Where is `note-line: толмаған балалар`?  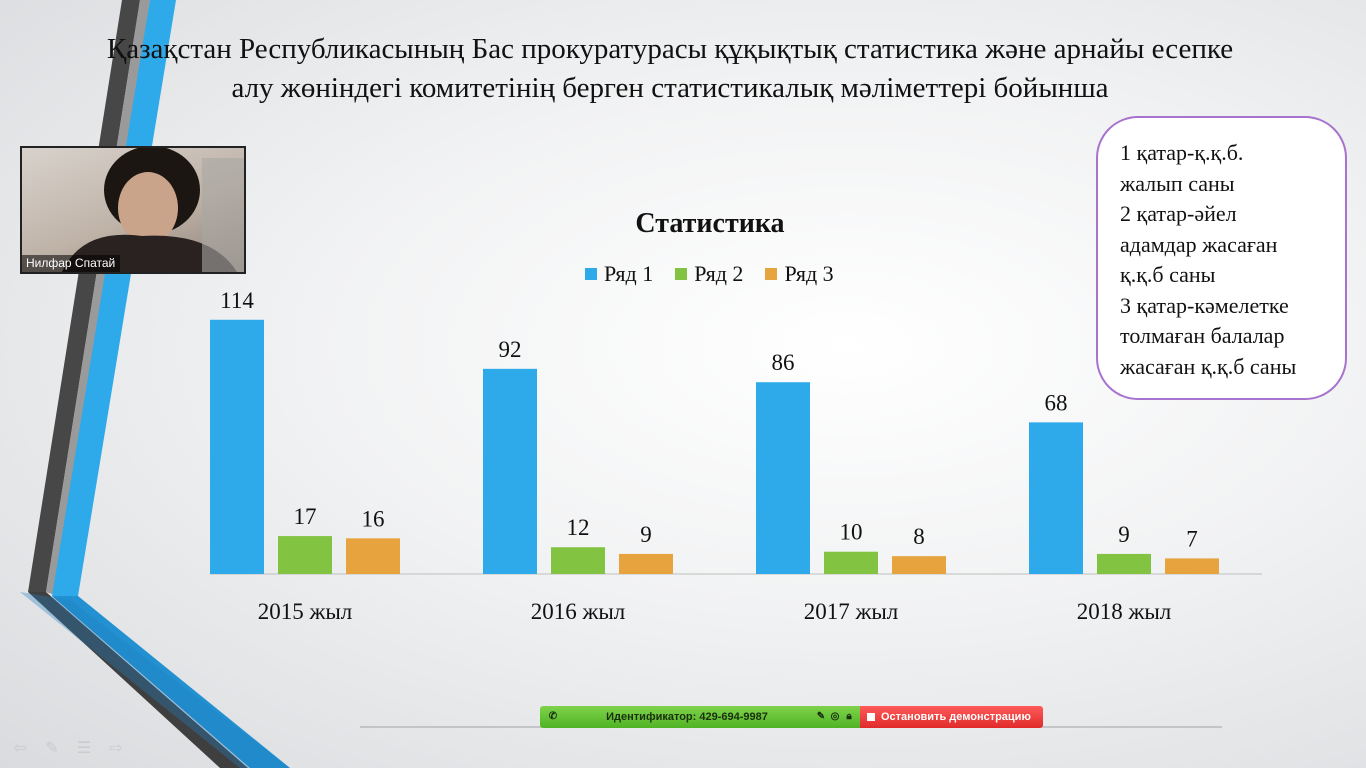 note-line: толмаған балалар is located at coordinates (1202, 335).